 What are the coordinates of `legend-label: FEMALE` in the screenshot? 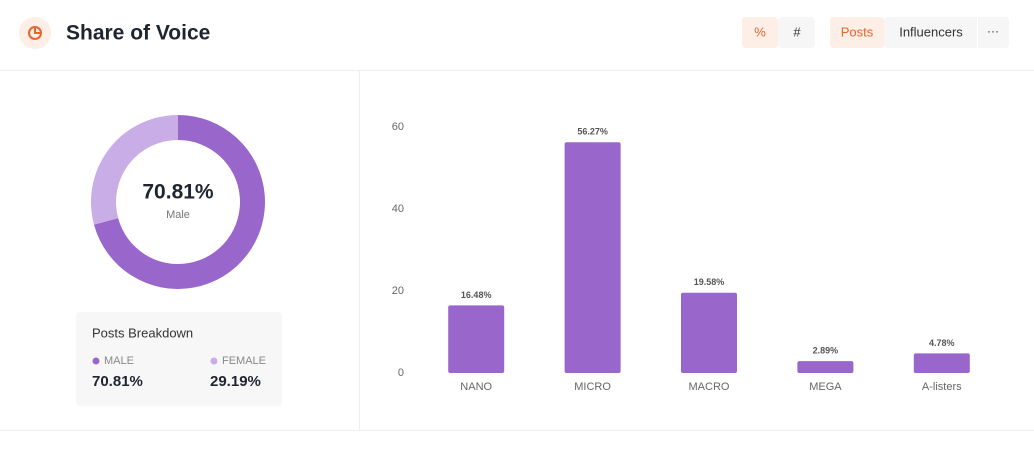 It's located at (244, 361).